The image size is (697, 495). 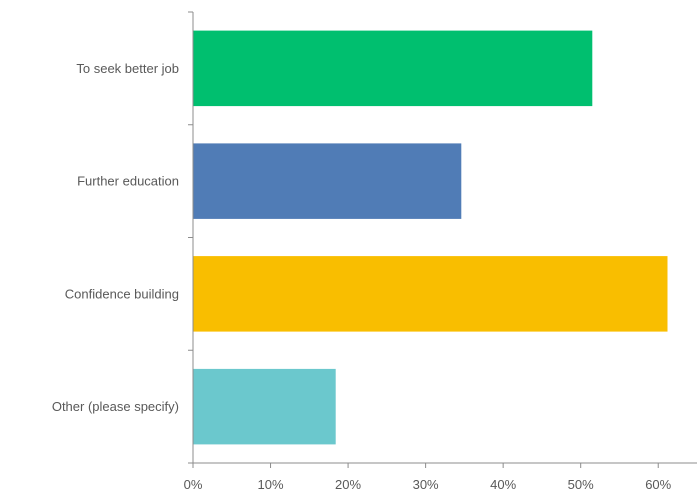 What do you see at coordinates (503, 484) in the screenshot?
I see `x-tick-label-4: 40%` at bounding box center [503, 484].